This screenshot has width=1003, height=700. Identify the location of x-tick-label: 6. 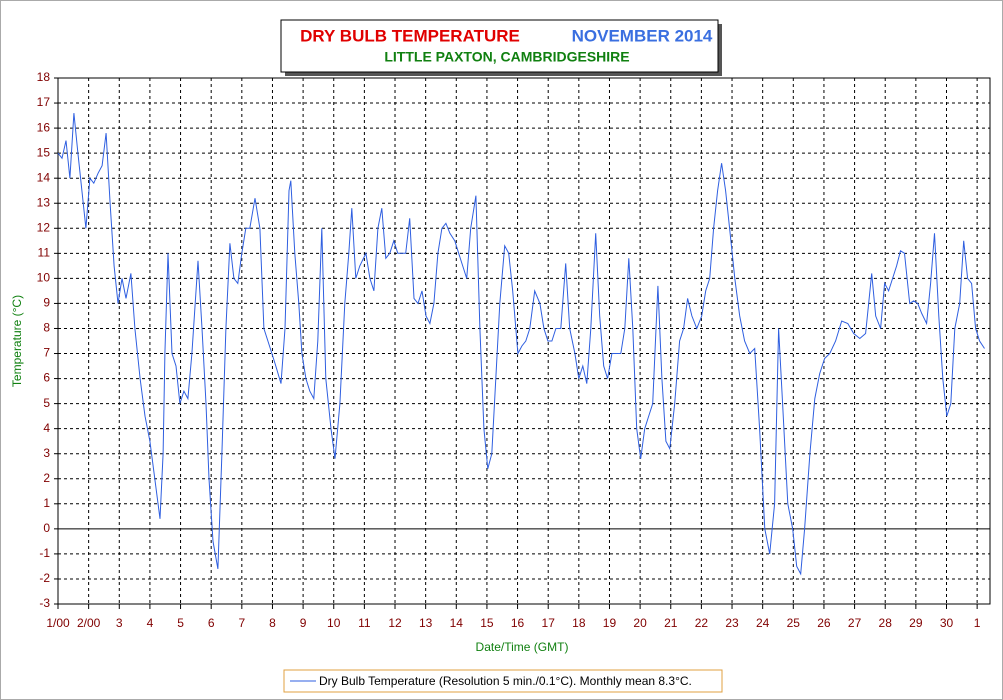
(211, 623).